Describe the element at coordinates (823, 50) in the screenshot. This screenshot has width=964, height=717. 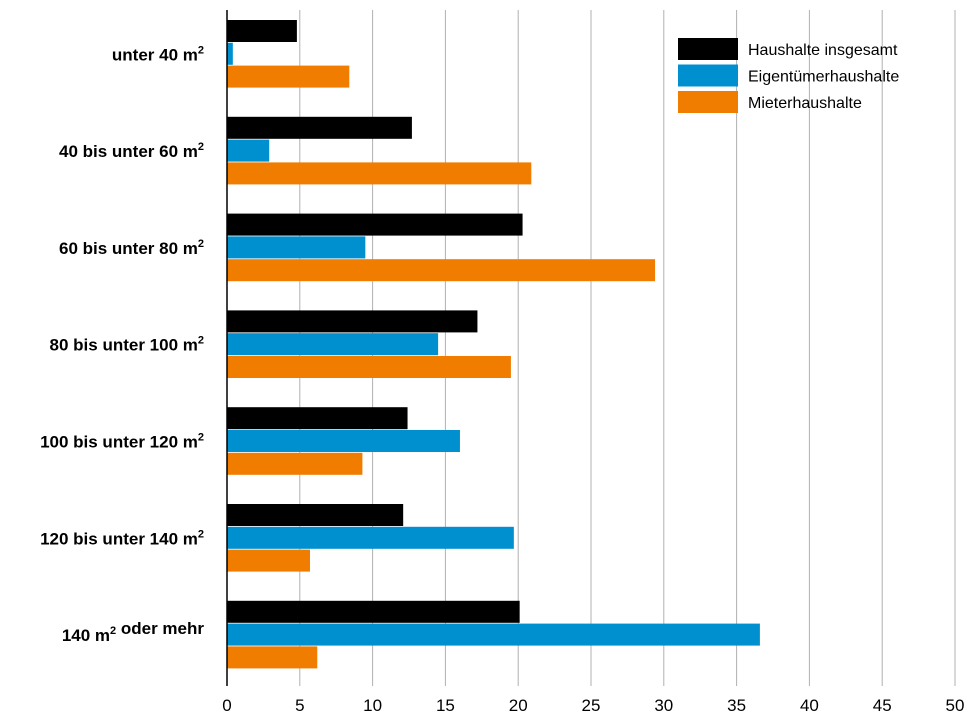
I see `legend-label: Haushalte insgesamt` at that location.